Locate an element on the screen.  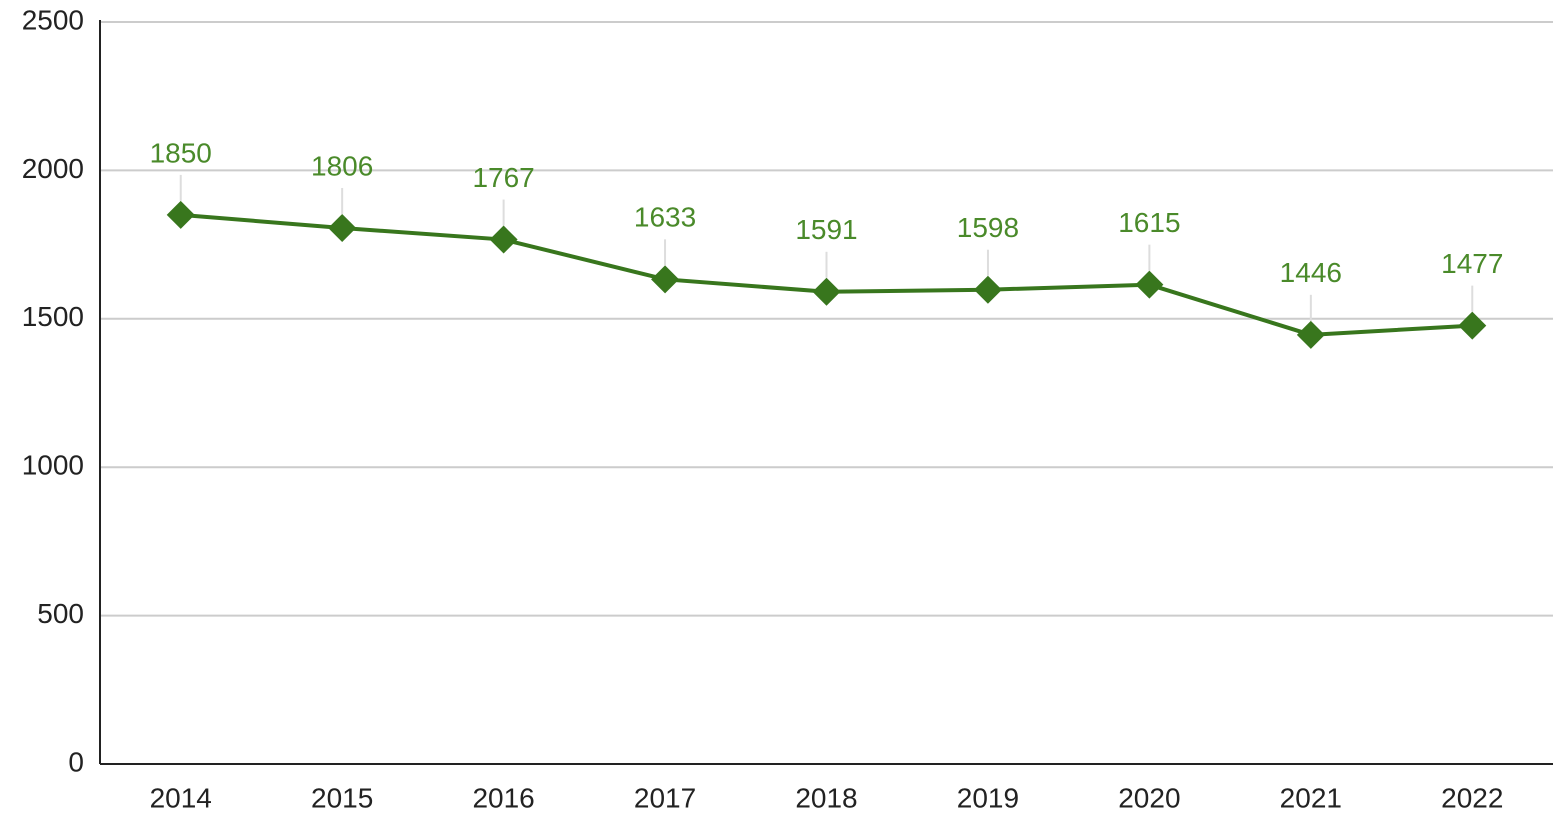
x-tick-label: 2020 is located at coordinates (1149, 797).